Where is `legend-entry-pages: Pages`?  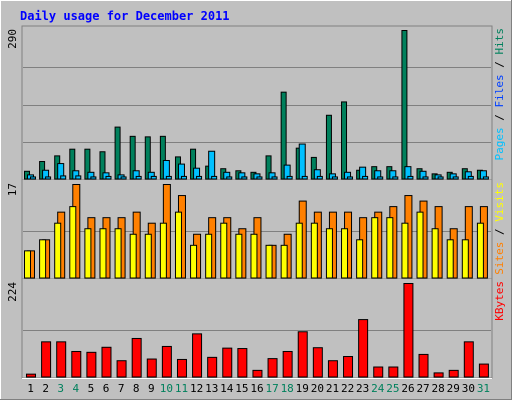 legend-entry-pages: Pages is located at coordinates (499, 143).